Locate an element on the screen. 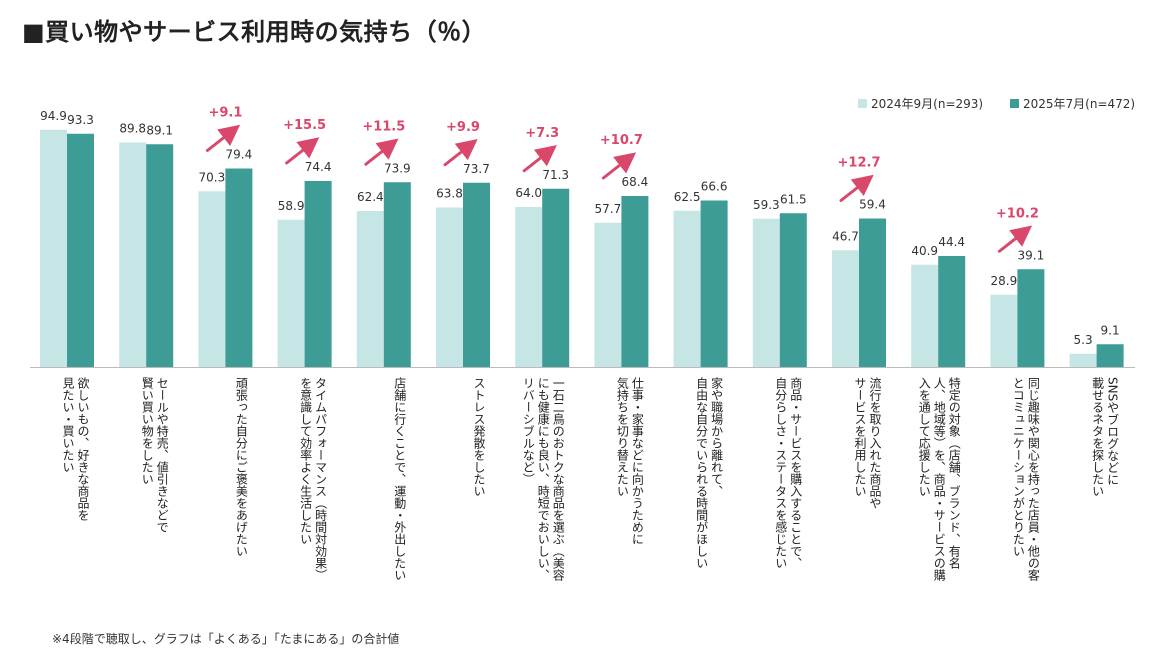  value-label-2025-8: 66.6 is located at coordinates (714, 187).